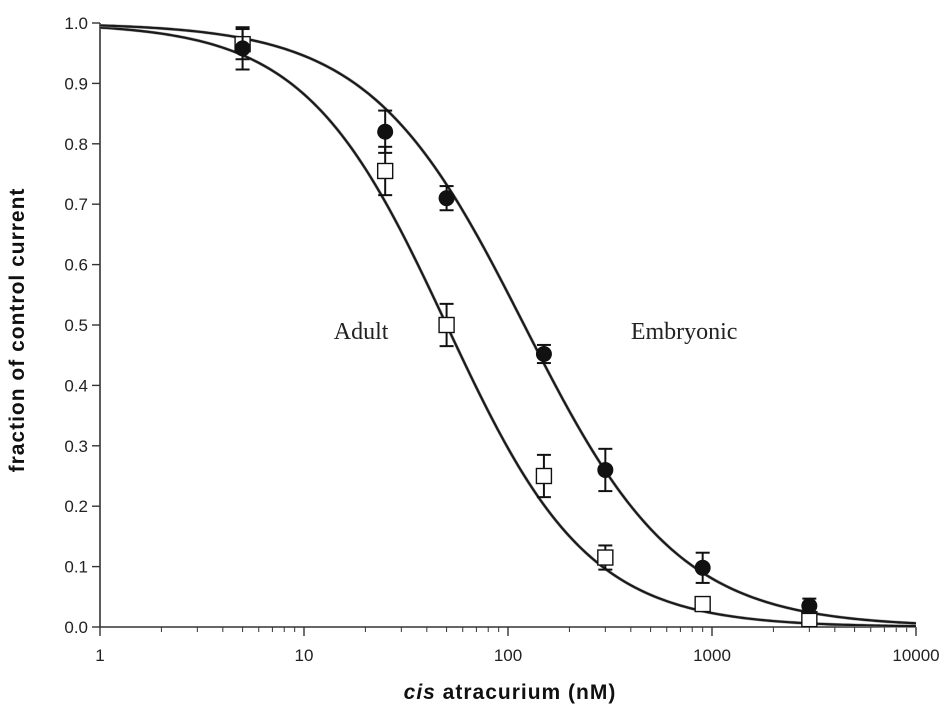 This screenshot has height=712, width=948. Describe the element at coordinates (76, 204) in the screenshot. I see `y-tick-label: 0.7` at that location.